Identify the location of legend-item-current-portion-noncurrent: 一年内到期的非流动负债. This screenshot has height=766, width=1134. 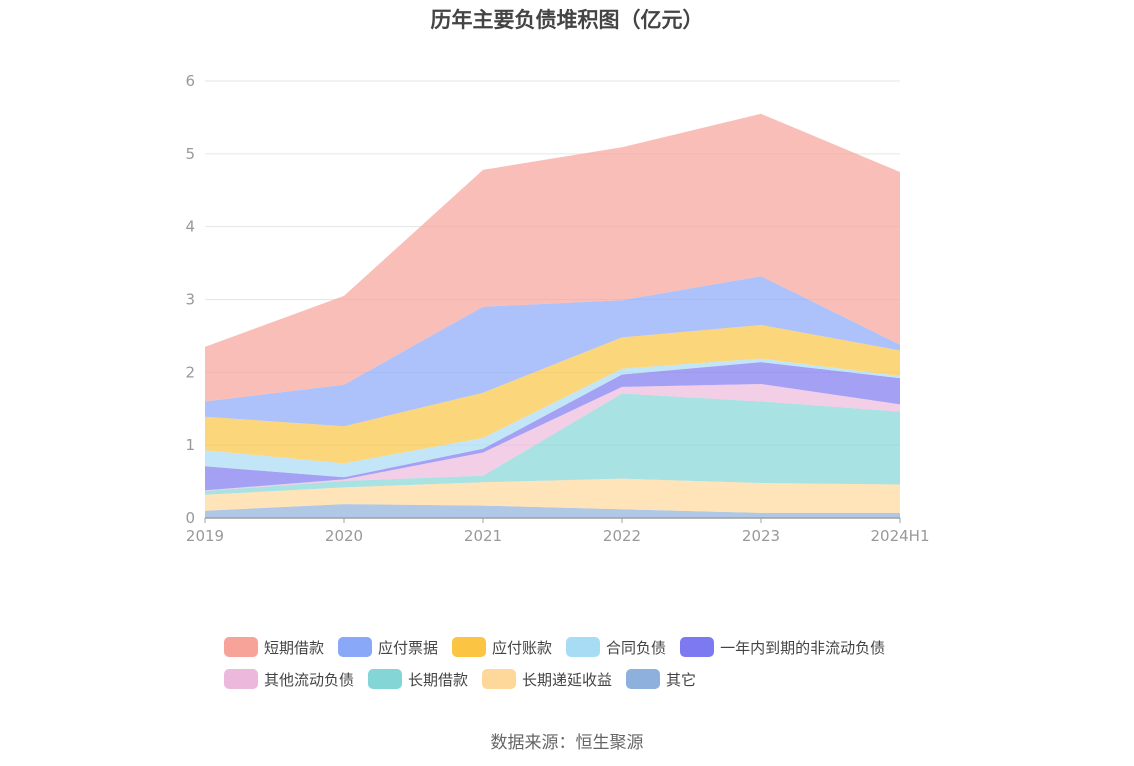
(782, 647).